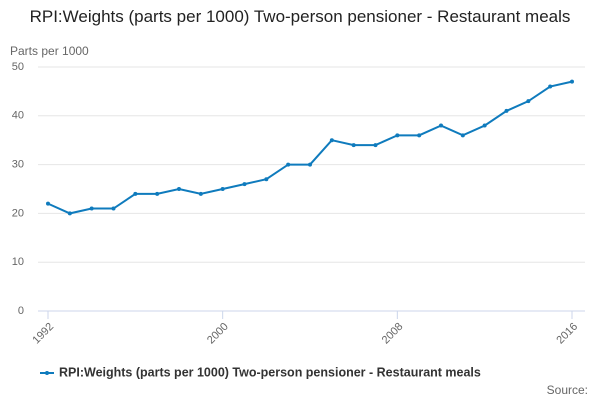 Image resolution: width=600 pixels, height=400 pixels. I want to click on y-tick-label: 30, so click(18, 165).